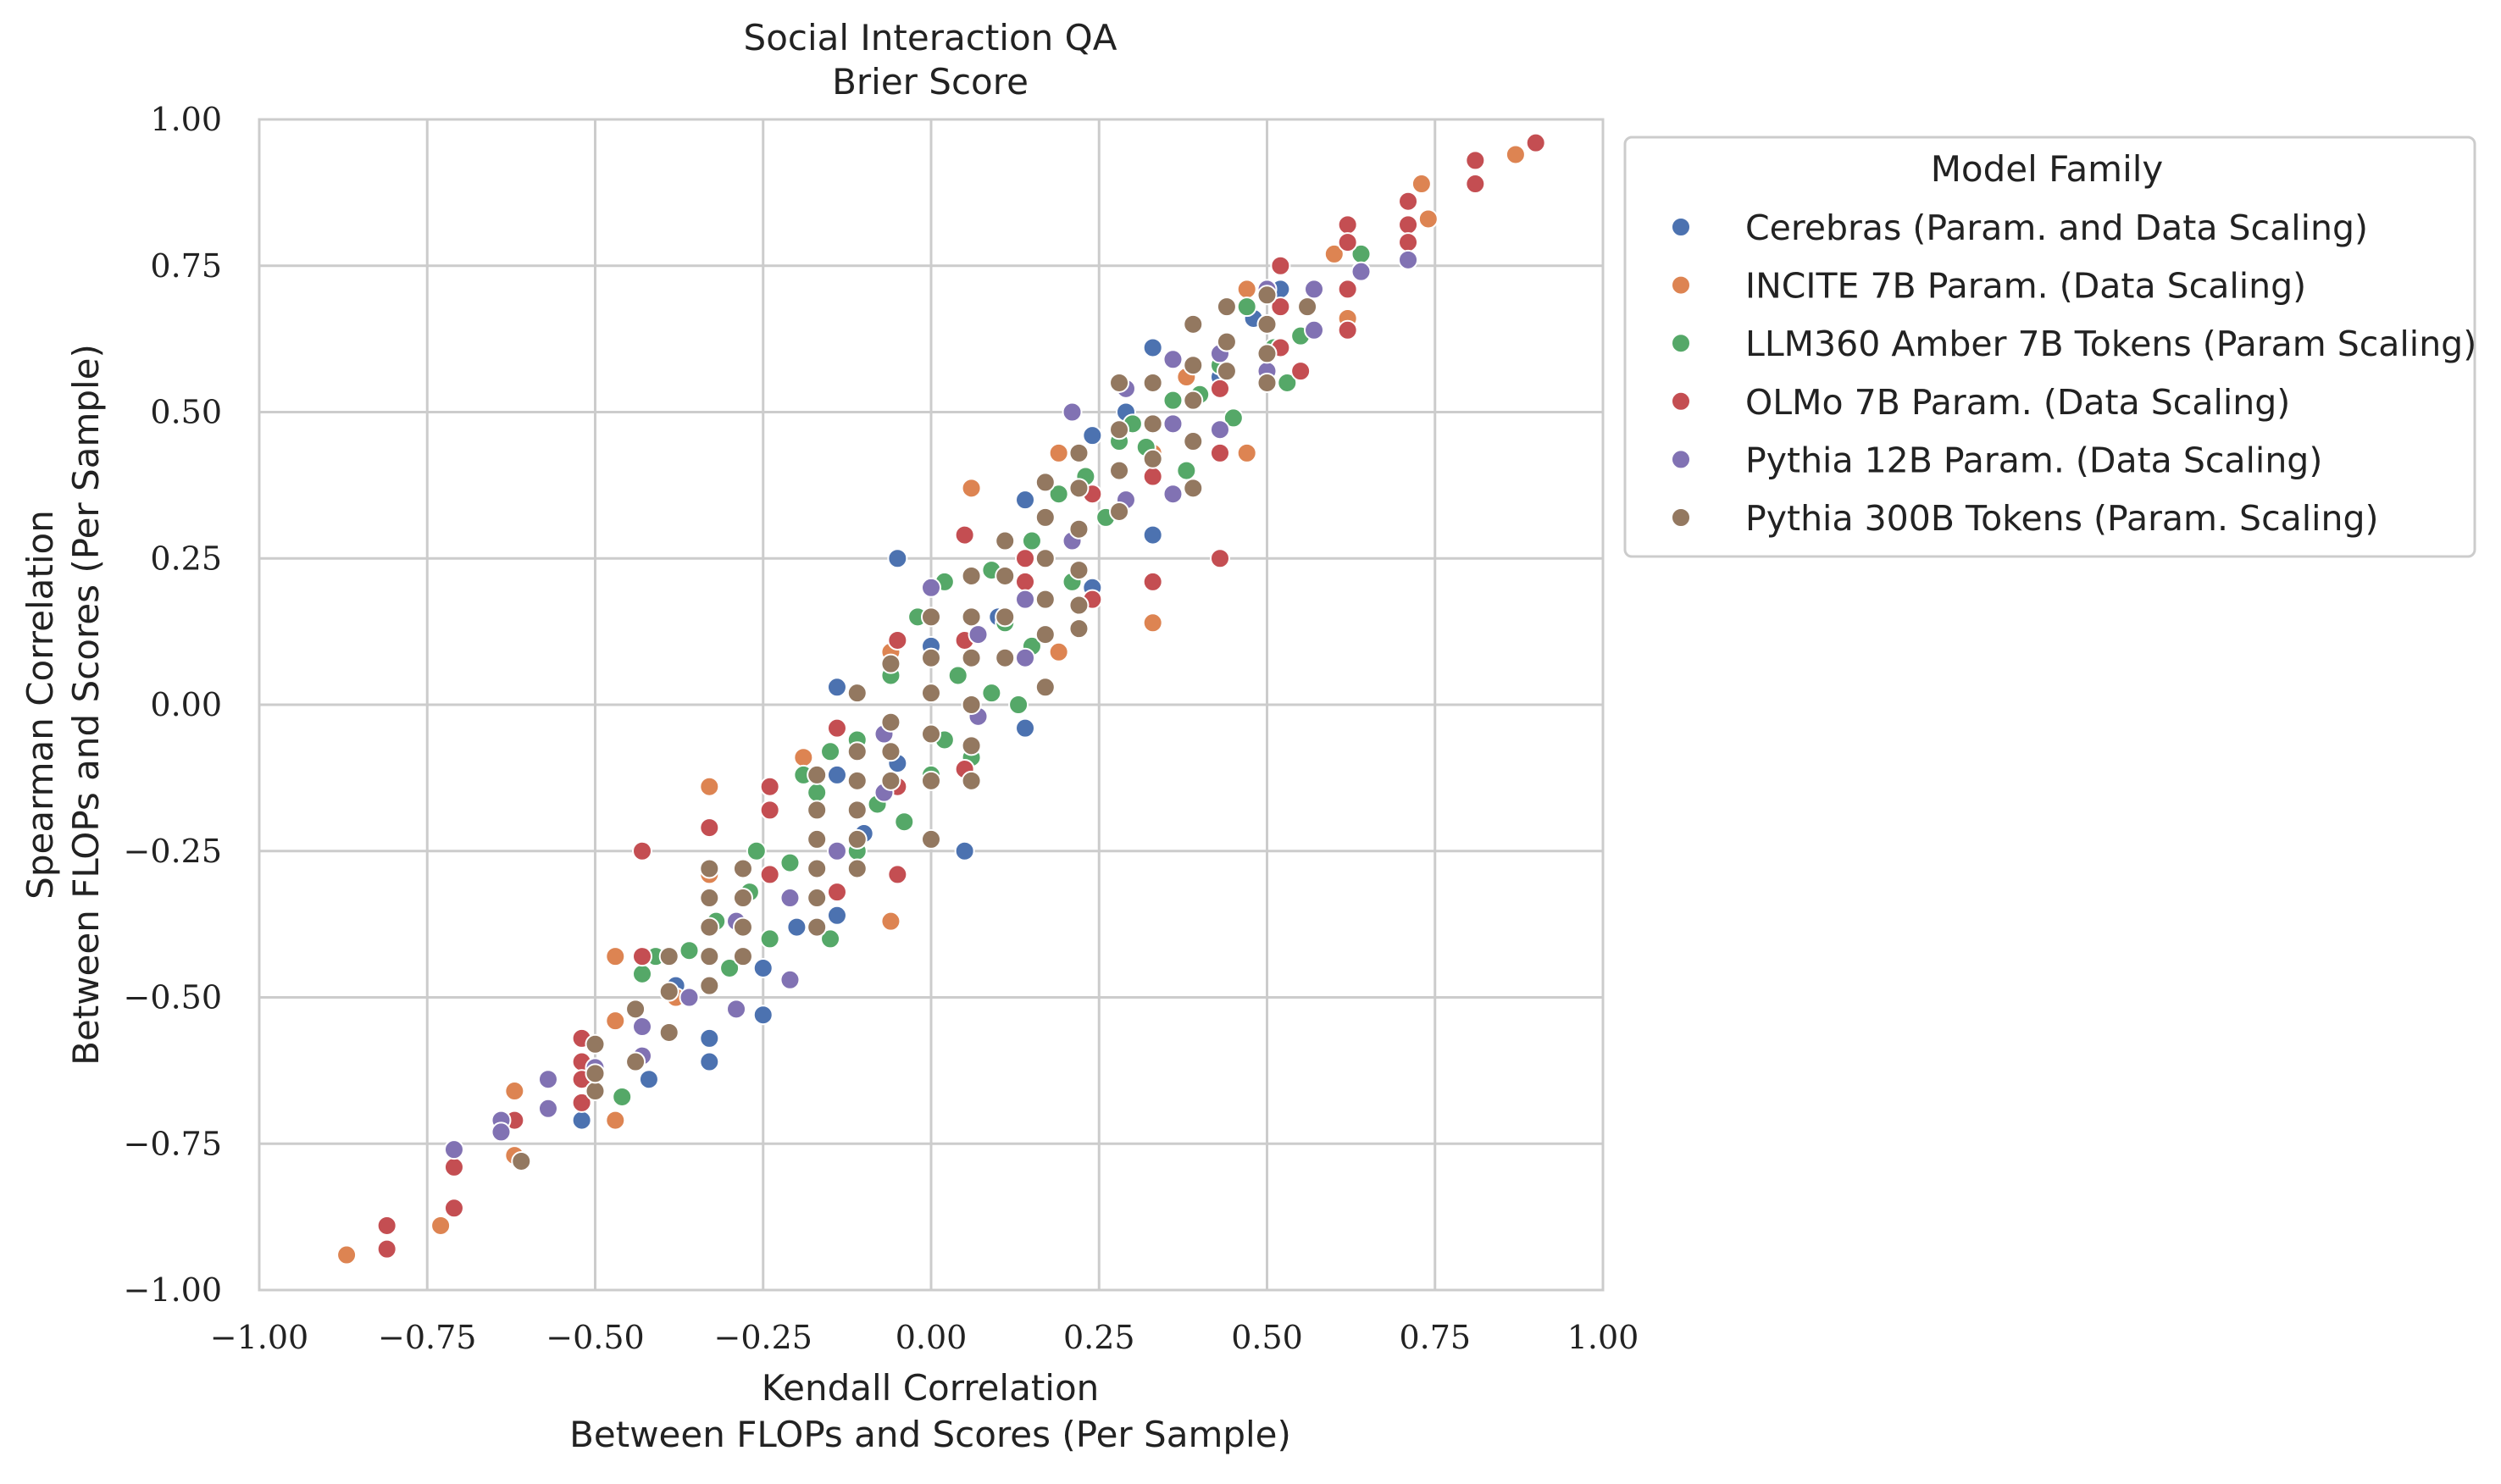  I want to click on legend-label: Pythia 300B Tokens (Param. Scaling), so click(2062, 518).